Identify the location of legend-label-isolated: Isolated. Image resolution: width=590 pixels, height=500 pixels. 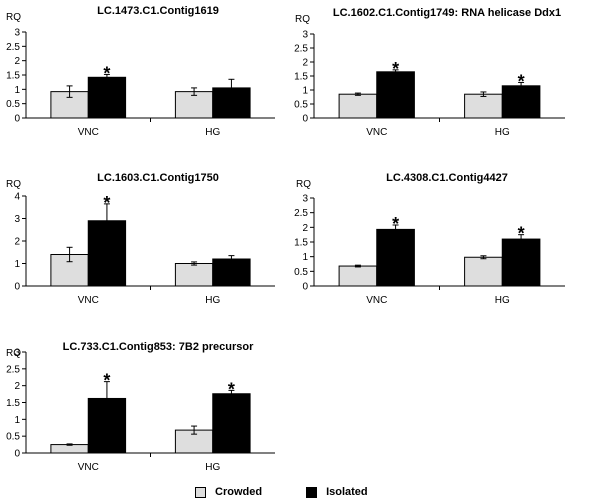
(347, 492).